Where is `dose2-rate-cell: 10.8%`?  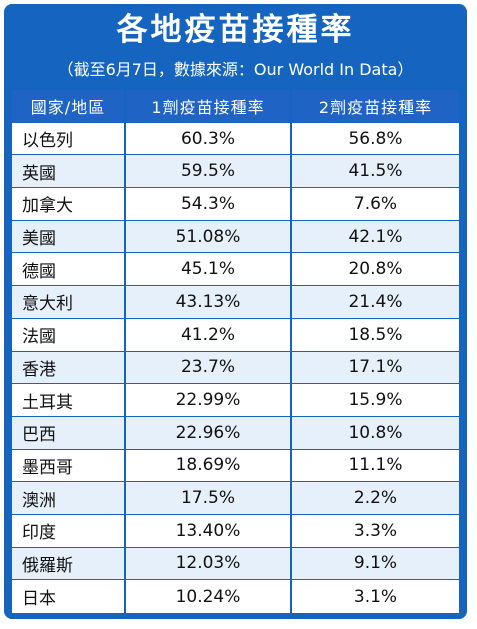 dose2-rate-cell: 10.8% is located at coordinates (375, 432).